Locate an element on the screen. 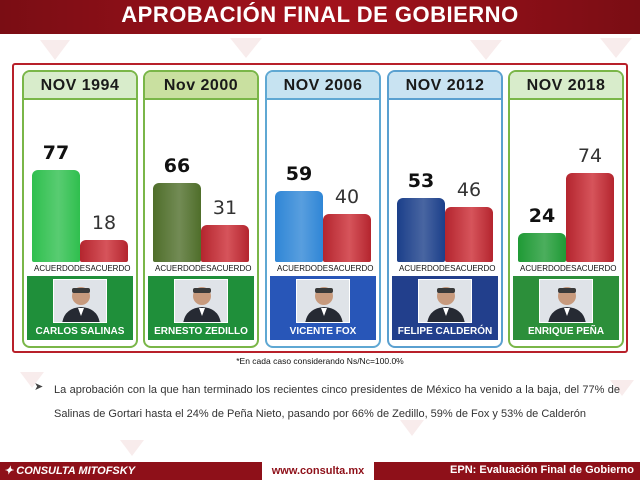 Image resolution: width=640 pixels, height=480 pixels. period-label: NOV 1994 is located at coordinates (80, 86).